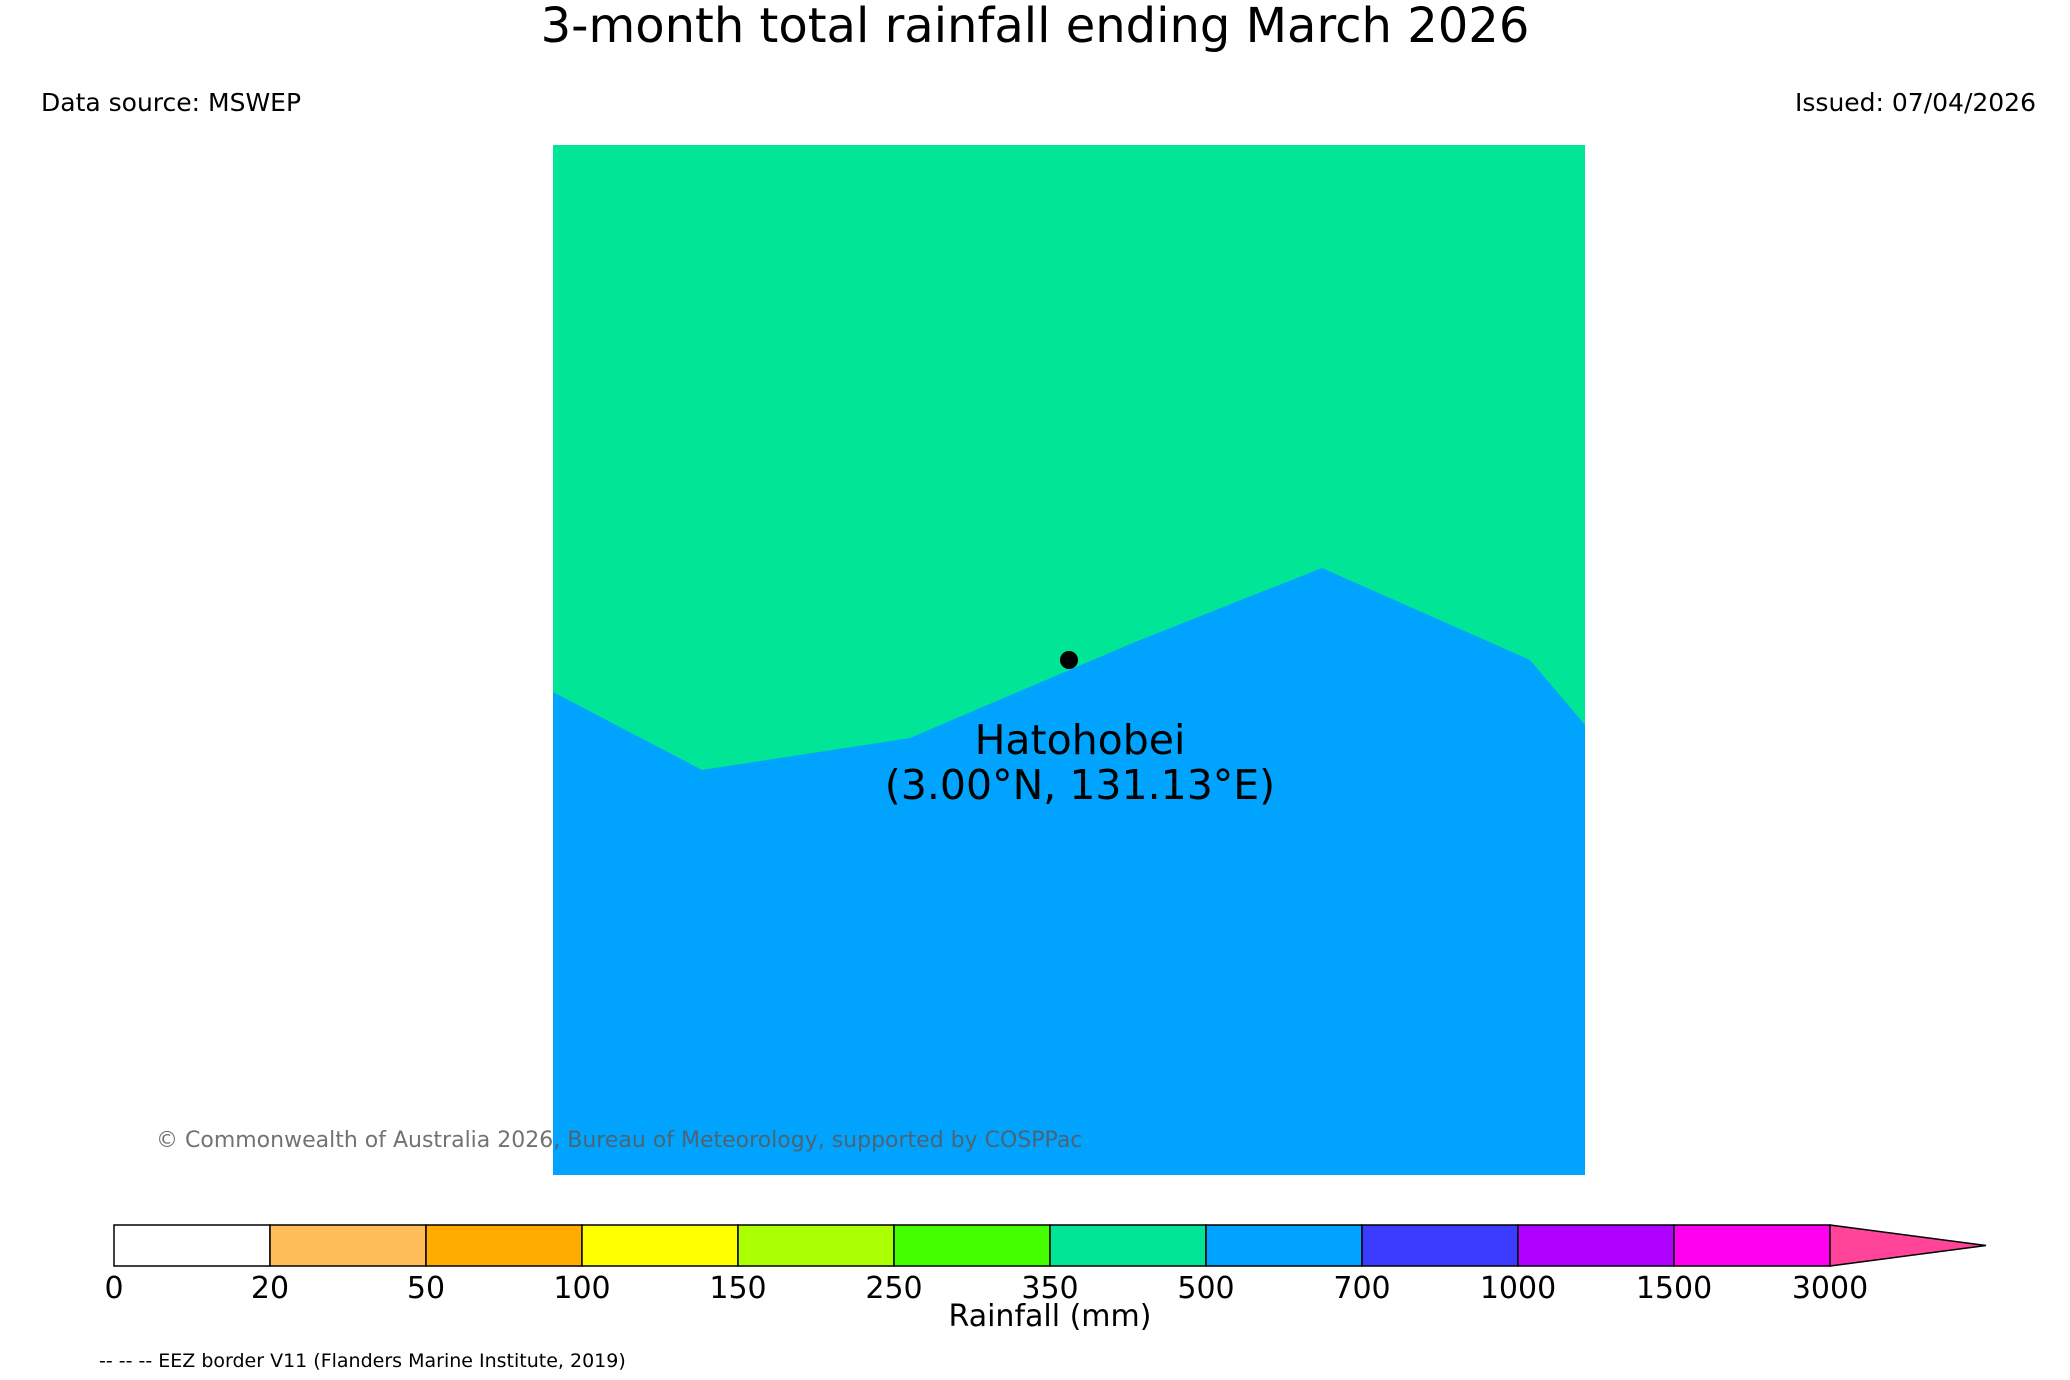  What do you see at coordinates (1080, 740) in the screenshot?
I see `location-name: Hatohobei` at bounding box center [1080, 740].